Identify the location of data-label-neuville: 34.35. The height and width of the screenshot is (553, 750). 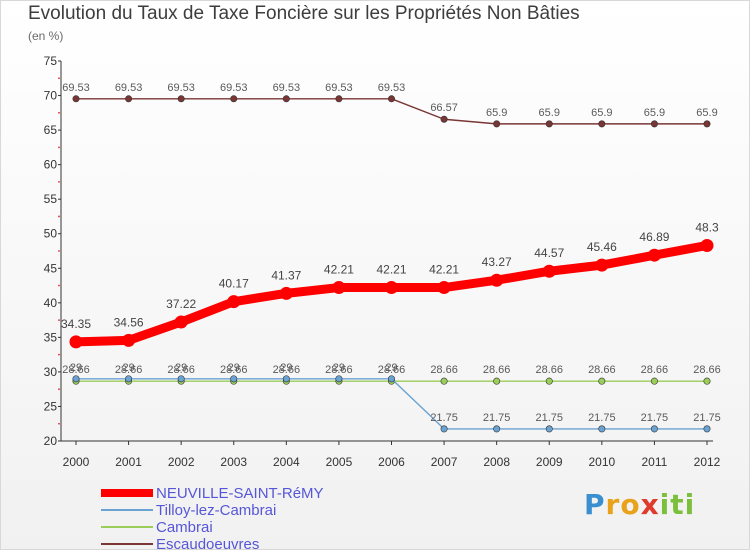
(76, 324).